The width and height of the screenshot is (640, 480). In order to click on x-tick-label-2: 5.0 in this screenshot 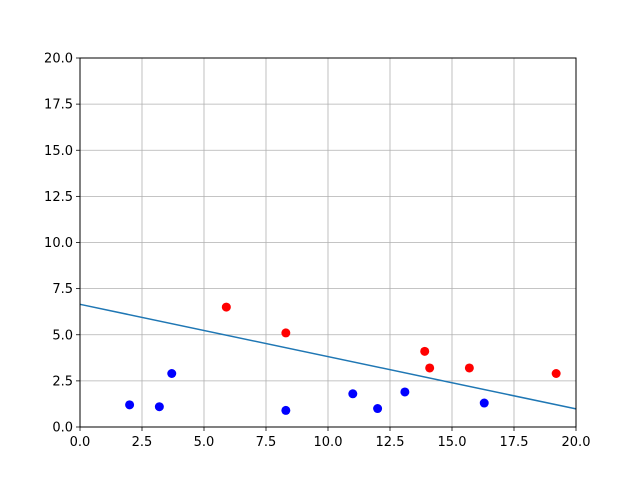, I will do `click(204, 442)`.